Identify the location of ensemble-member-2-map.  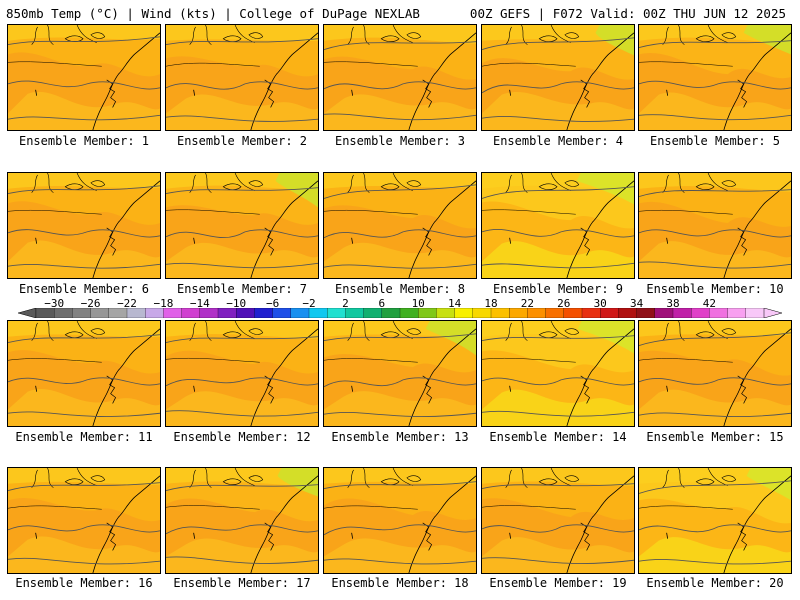
(242, 77).